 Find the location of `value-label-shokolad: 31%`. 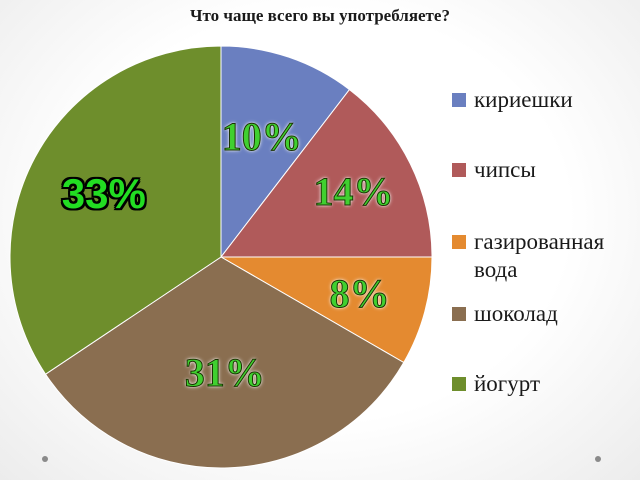

value-label-shokolad: 31% is located at coordinates (224, 372).